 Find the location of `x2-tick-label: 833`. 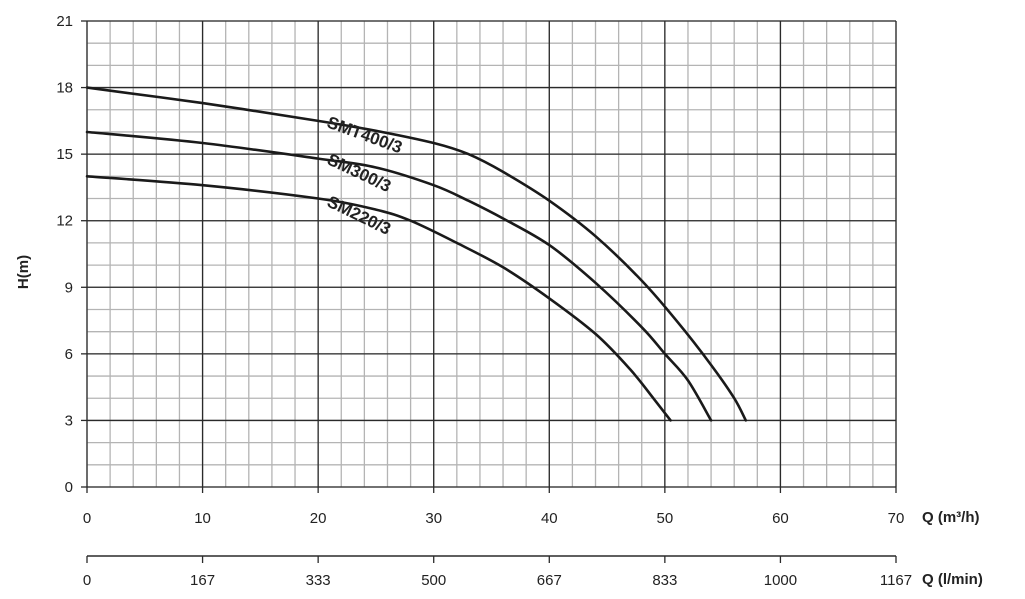

x2-tick-label: 833 is located at coordinates (664, 580).